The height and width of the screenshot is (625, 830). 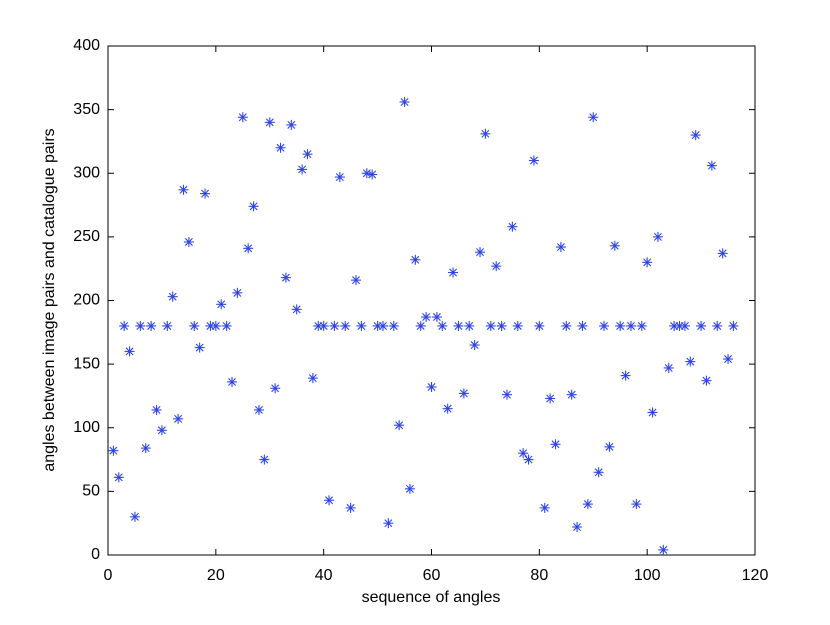 I want to click on x-tick-label: 20, so click(x=216, y=575).